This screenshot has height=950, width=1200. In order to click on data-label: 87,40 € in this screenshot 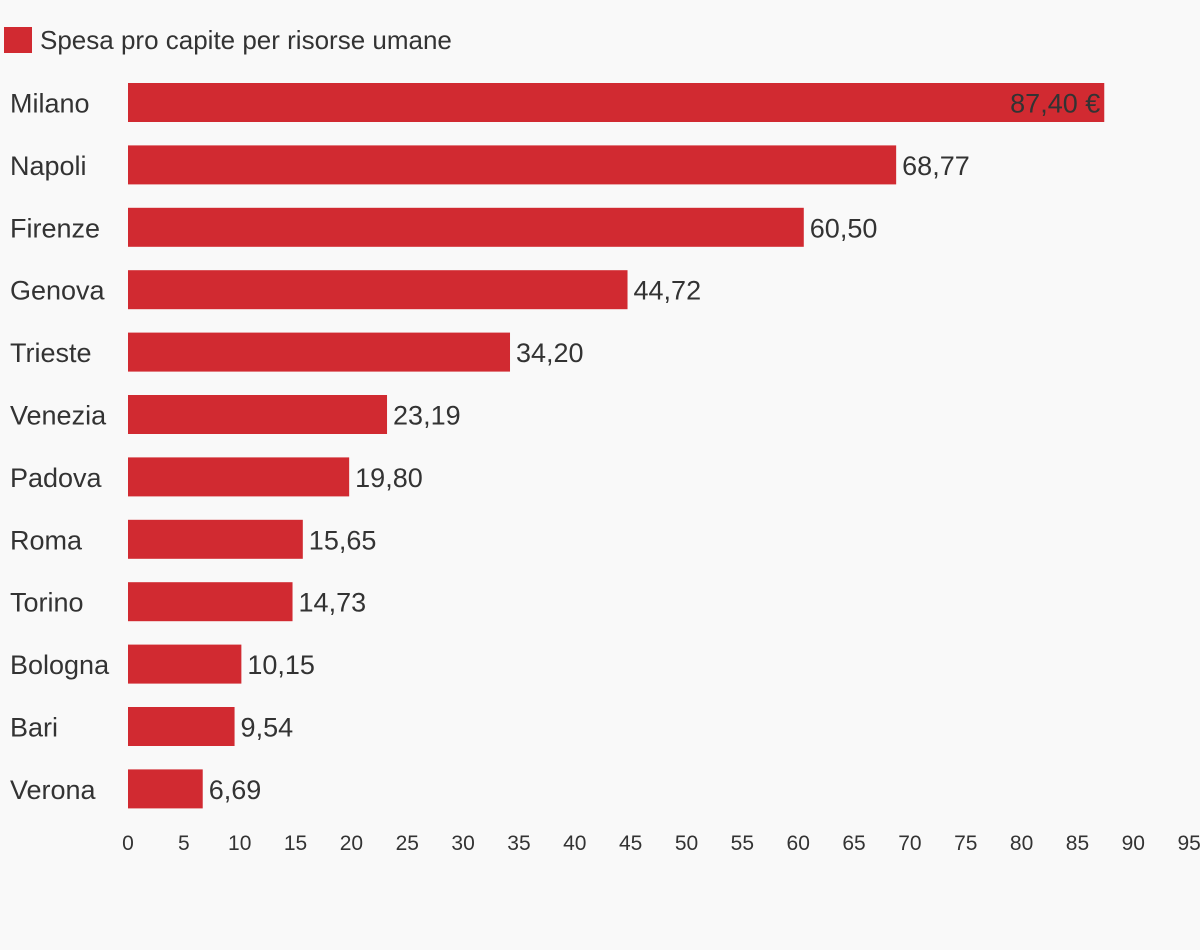, I will do `click(1055, 104)`.